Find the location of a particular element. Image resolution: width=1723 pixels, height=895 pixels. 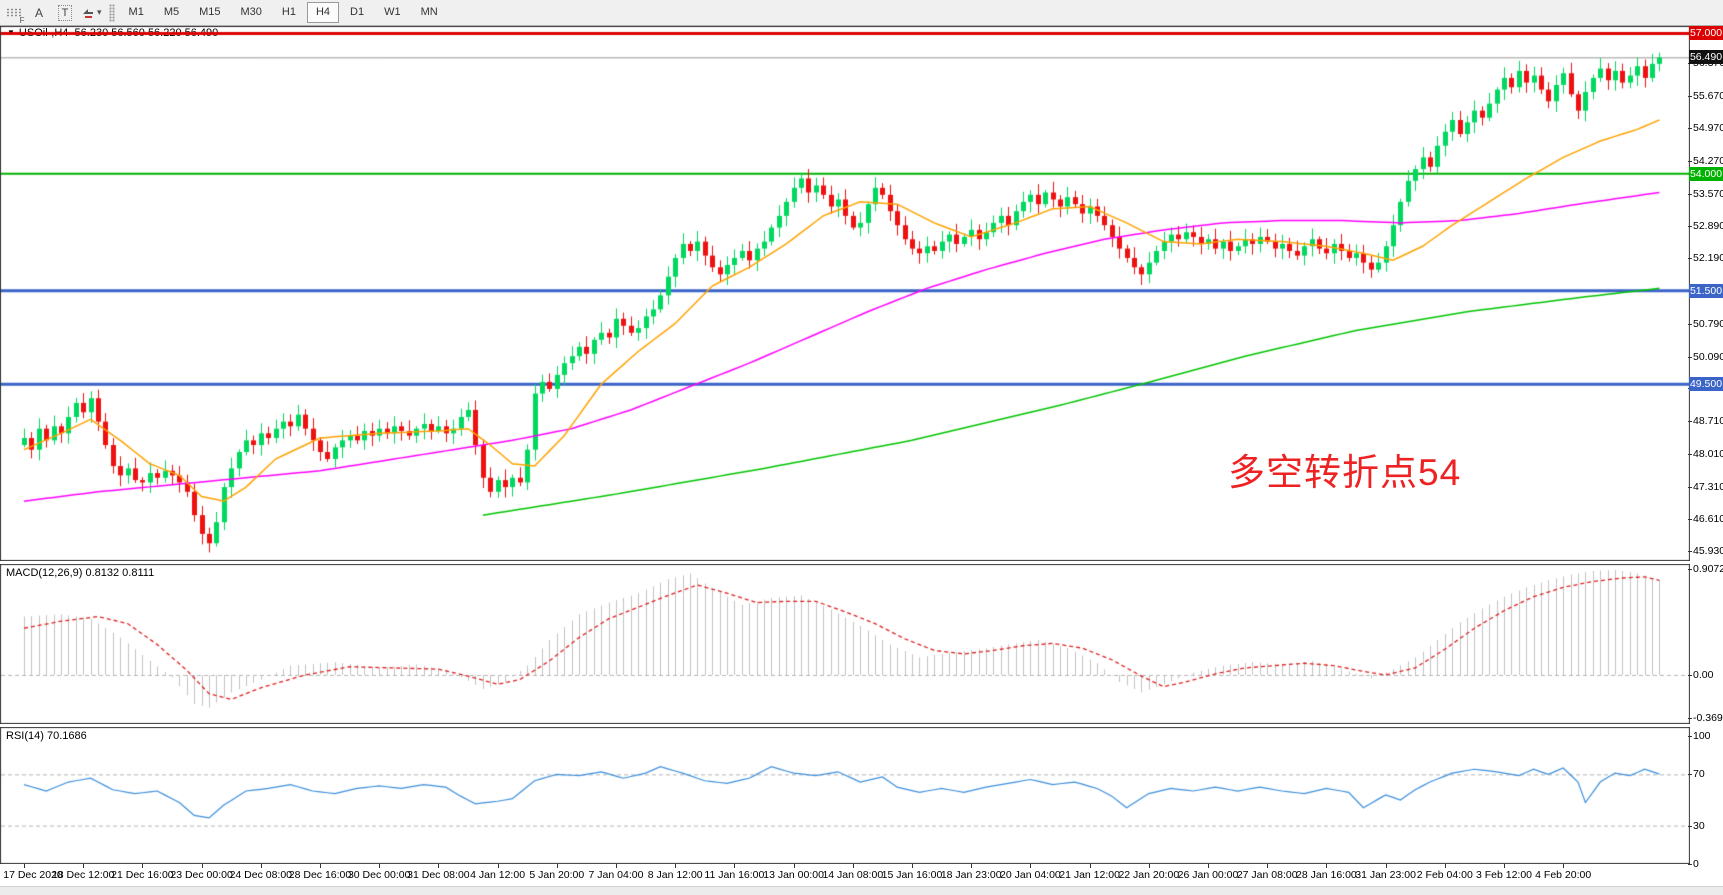

time-tick-label: 24 Dec 08:00 is located at coordinates (261, 875).